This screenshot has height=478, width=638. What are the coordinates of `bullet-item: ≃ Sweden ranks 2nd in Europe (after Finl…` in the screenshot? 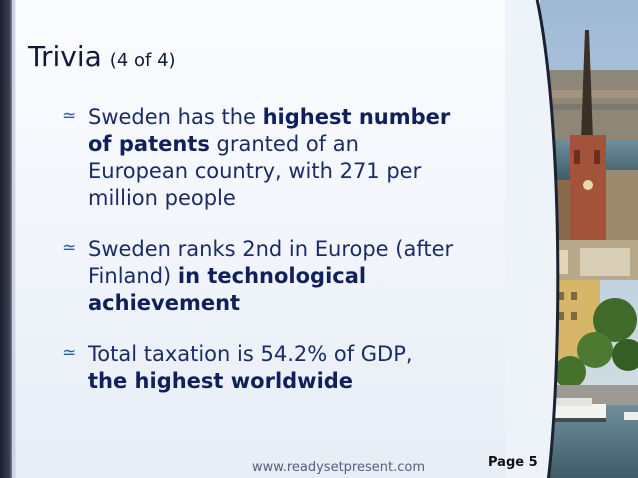 It's located at (258, 276).